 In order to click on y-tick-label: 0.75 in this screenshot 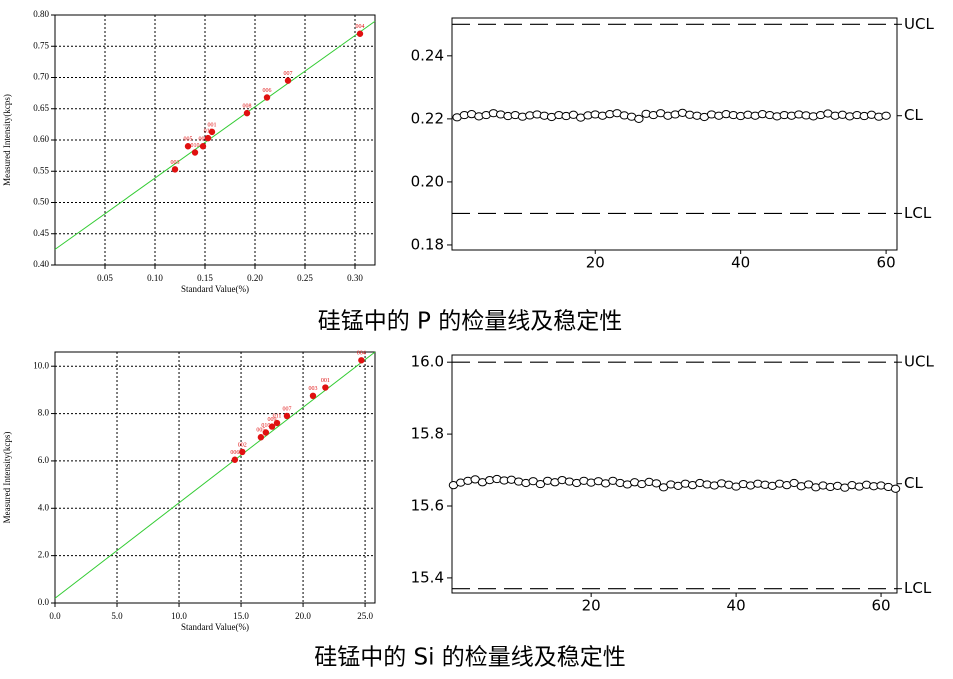, I will do `click(41, 45)`.